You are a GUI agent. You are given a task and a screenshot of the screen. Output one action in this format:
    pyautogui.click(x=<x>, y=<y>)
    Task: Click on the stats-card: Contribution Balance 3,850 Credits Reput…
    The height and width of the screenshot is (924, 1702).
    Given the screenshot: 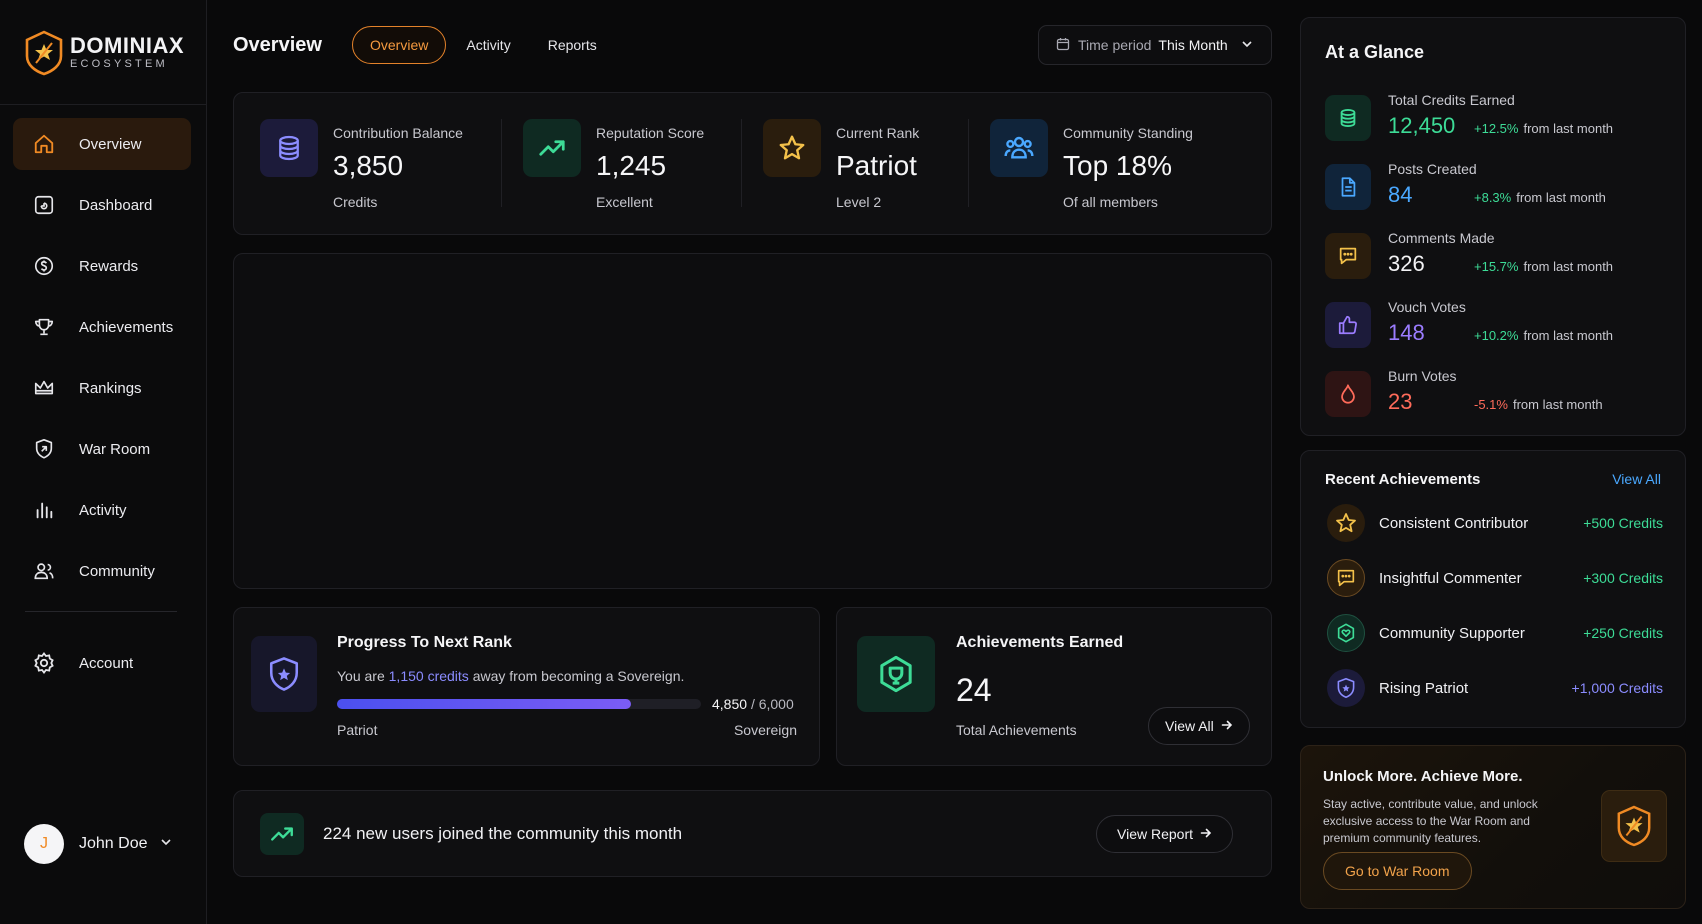 What is the action you would take?
    pyautogui.click(x=752, y=163)
    